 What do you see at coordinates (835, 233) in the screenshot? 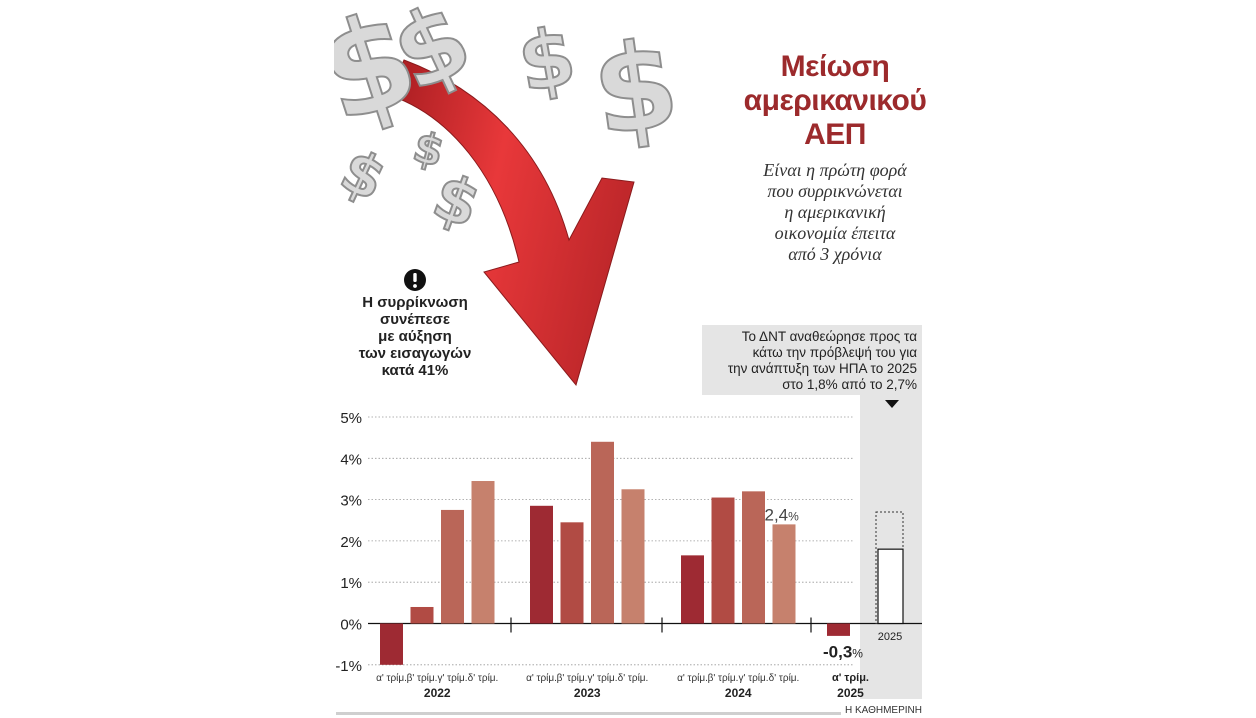
I see `subhead-line: οικονομία έπειτα` at bounding box center [835, 233].